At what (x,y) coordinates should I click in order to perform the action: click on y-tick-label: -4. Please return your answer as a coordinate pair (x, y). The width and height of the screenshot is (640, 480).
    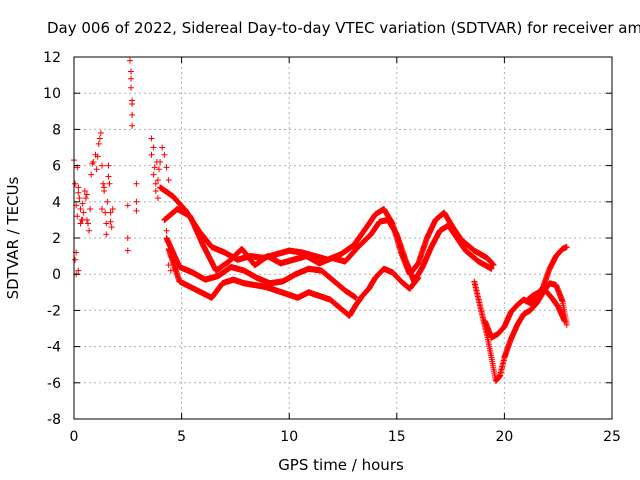
    Looking at the image, I should click on (54, 348).